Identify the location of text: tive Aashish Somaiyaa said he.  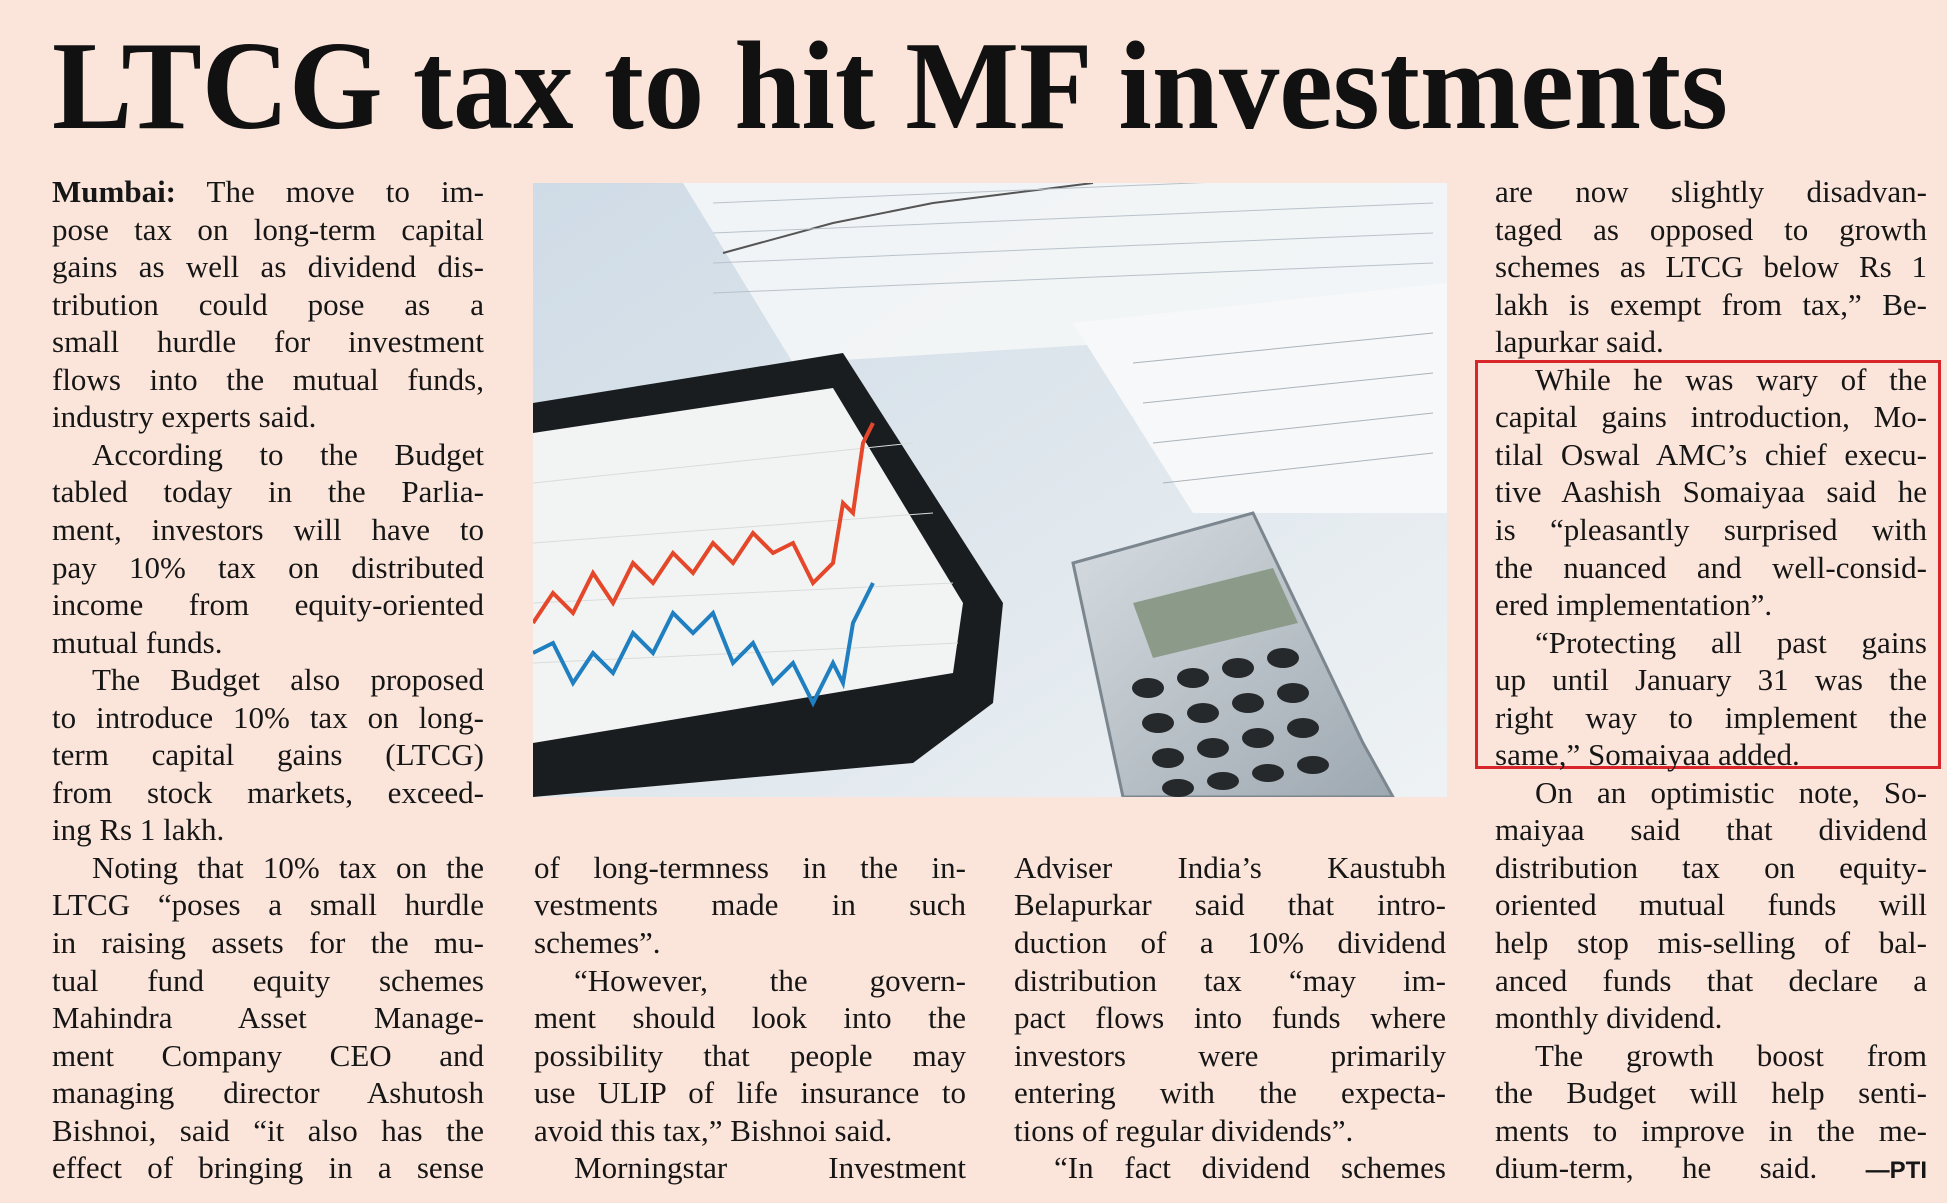
(1711, 492).